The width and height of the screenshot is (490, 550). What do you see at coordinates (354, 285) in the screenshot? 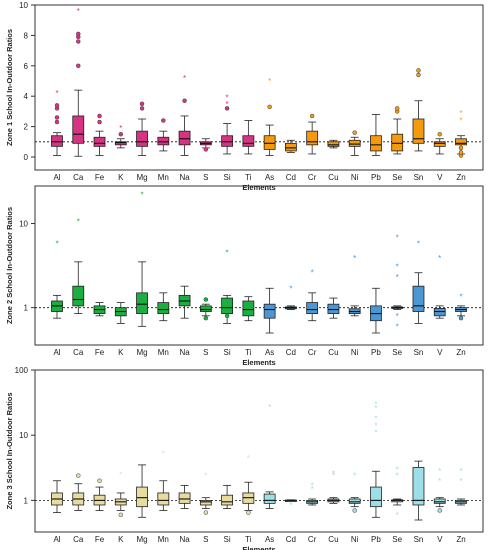
I see `box-ni: *` at bounding box center [354, 285].